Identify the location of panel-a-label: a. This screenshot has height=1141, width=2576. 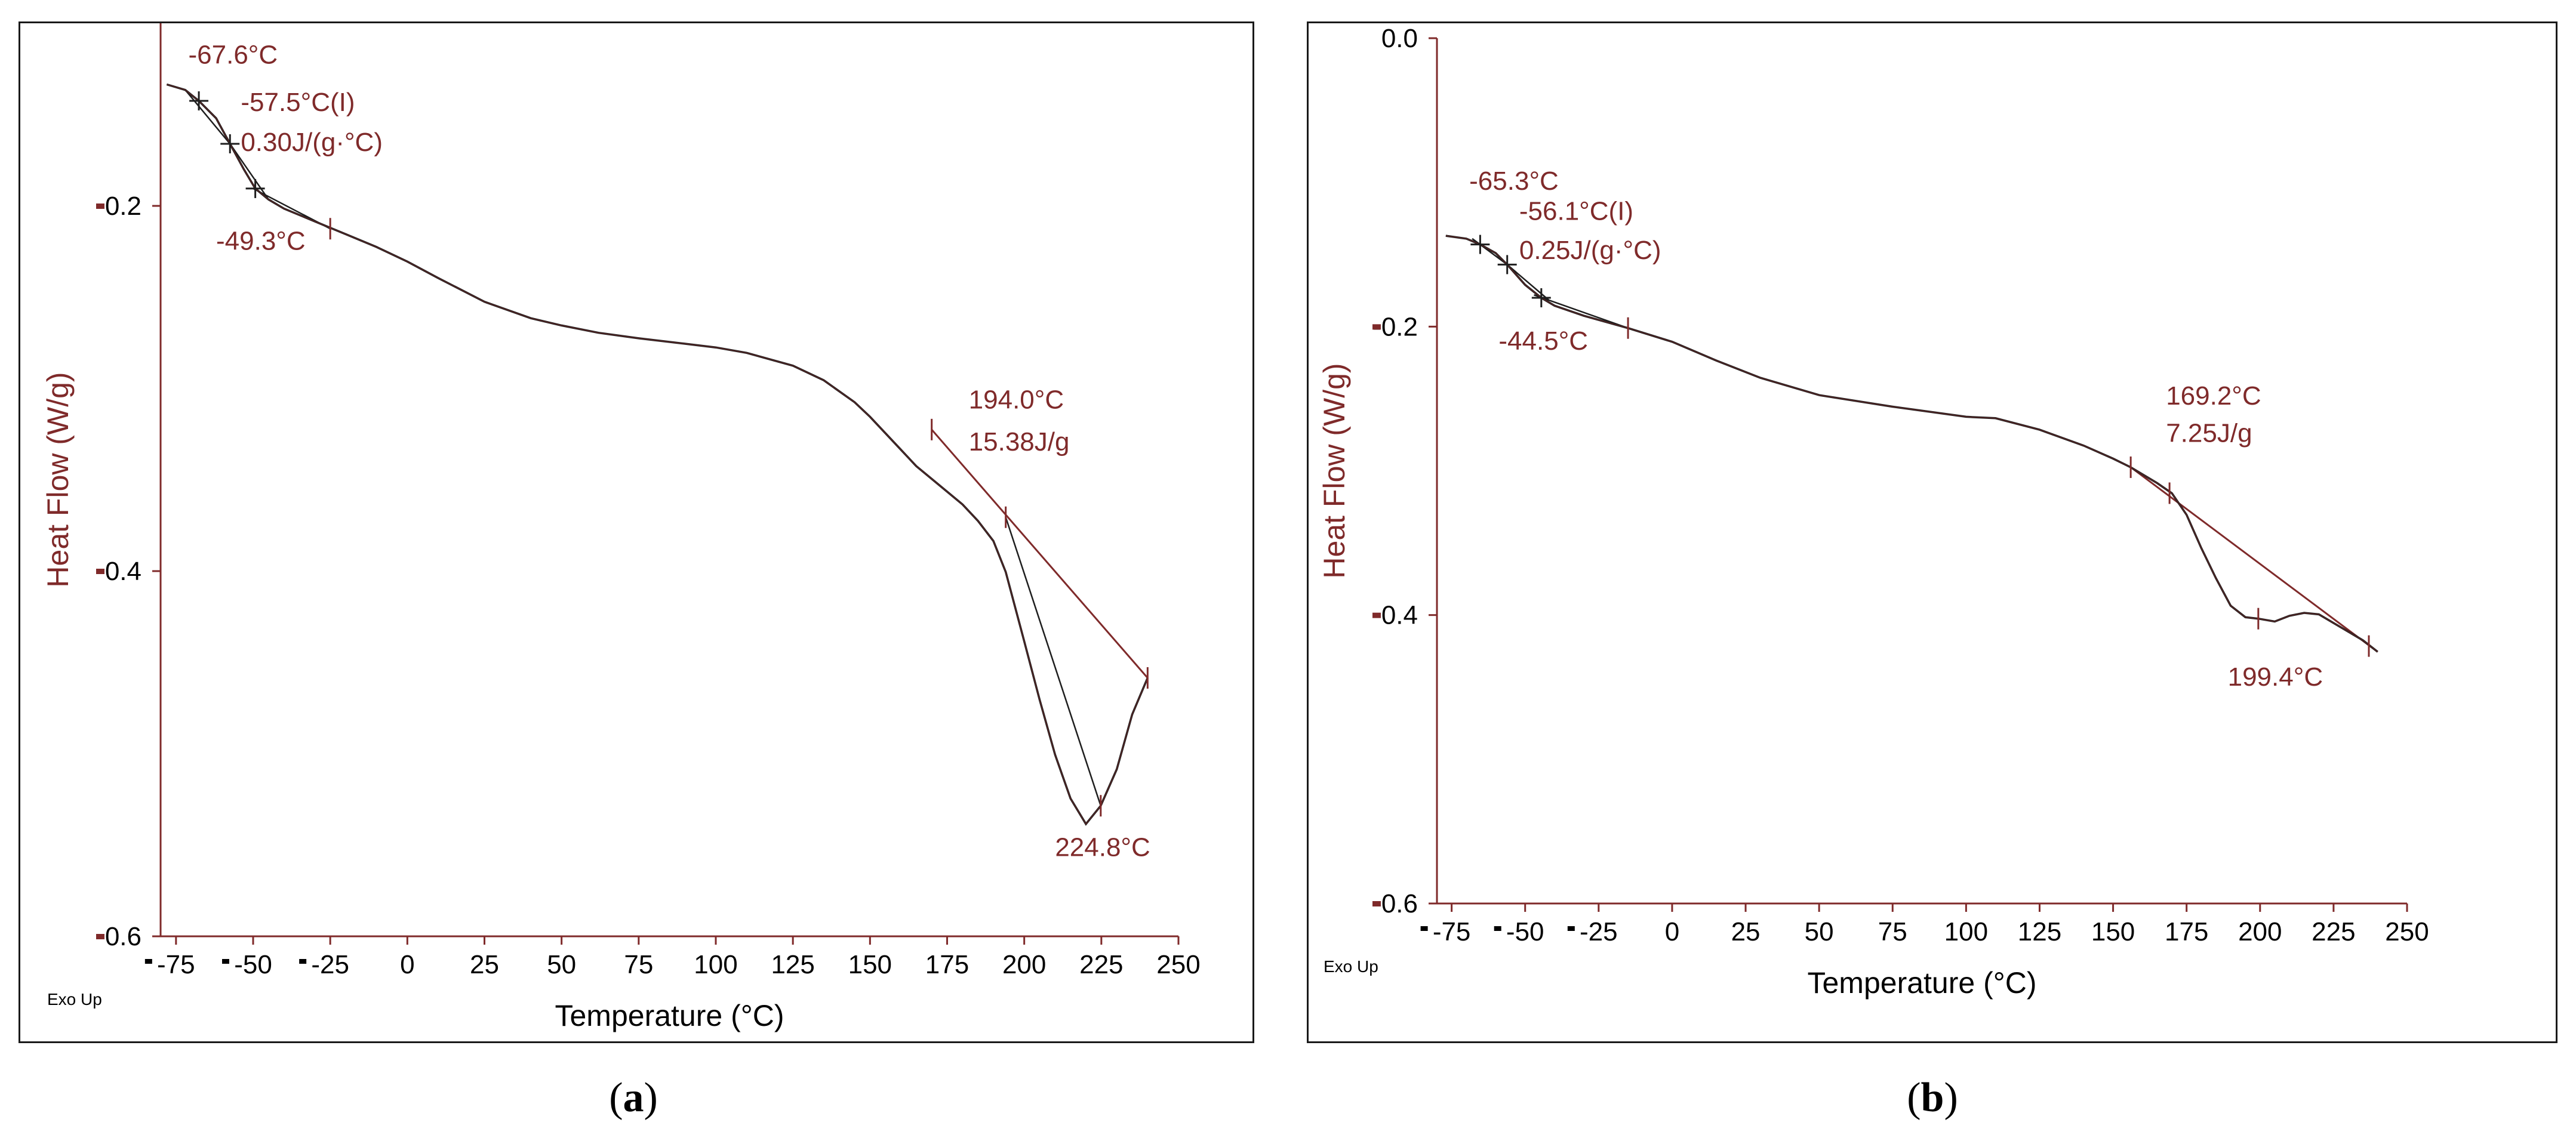
(633, 1098).